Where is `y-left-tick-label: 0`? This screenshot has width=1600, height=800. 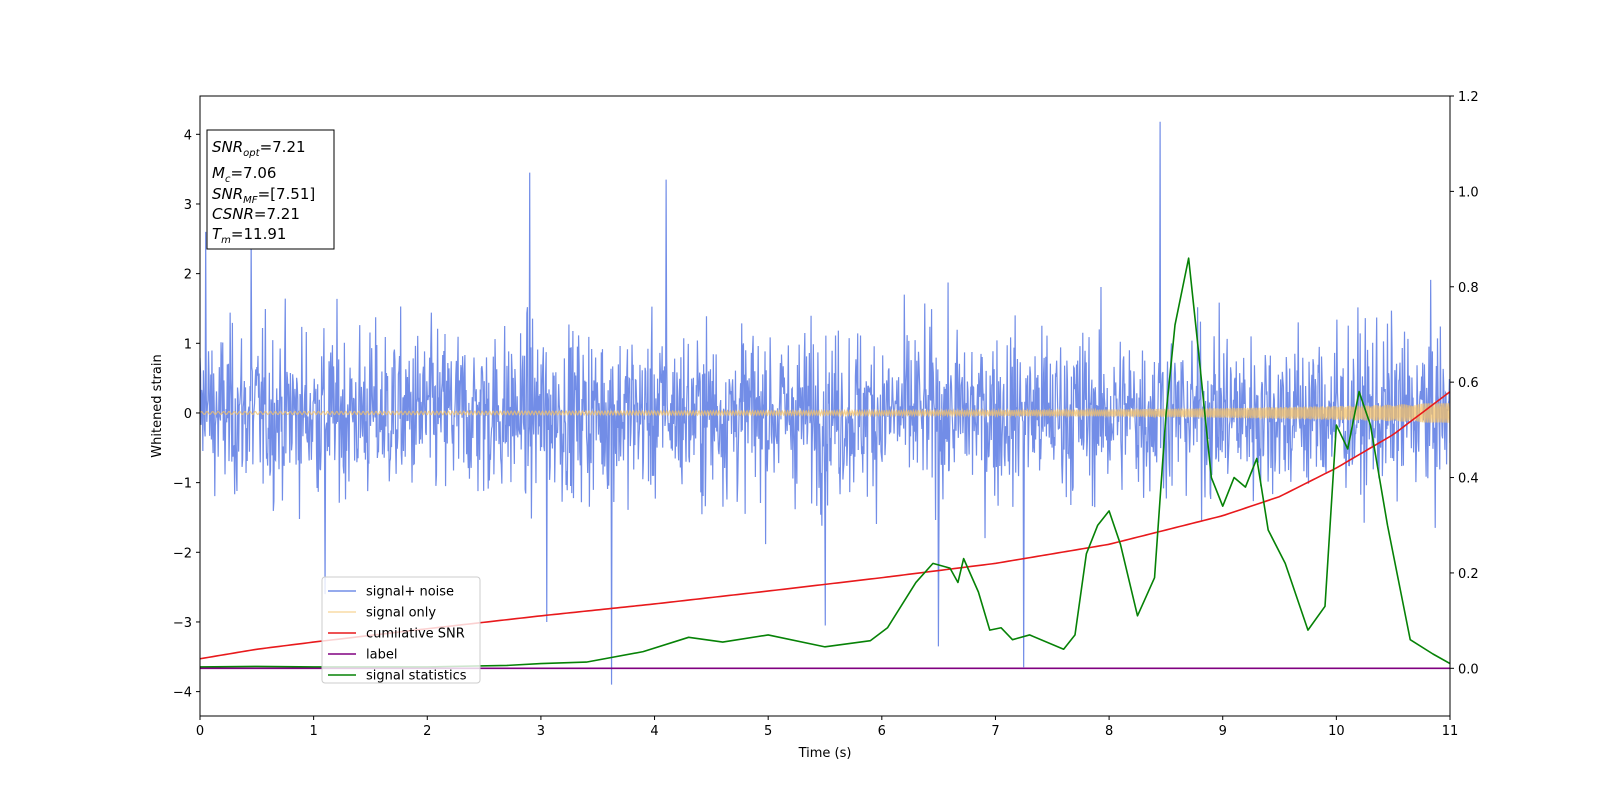 y-left-tick-label: 0 is located at coordinates (188, 414).